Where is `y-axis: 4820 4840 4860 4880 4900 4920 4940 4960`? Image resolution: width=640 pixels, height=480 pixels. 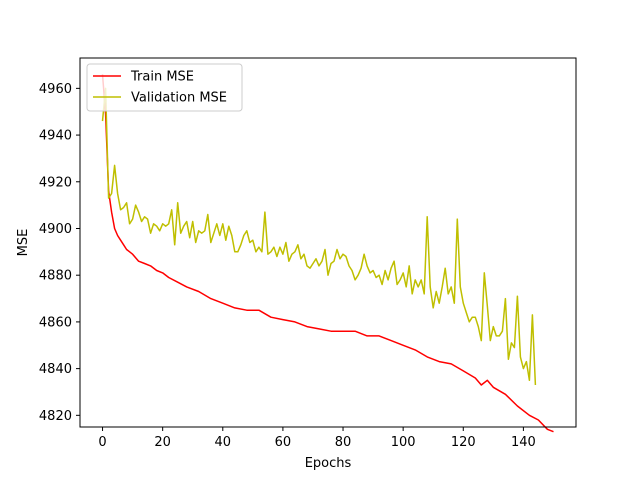 y-axis: 4820 4840 4860 4880 4900 4920 4940 4960 is located at coordinates (59, 253).